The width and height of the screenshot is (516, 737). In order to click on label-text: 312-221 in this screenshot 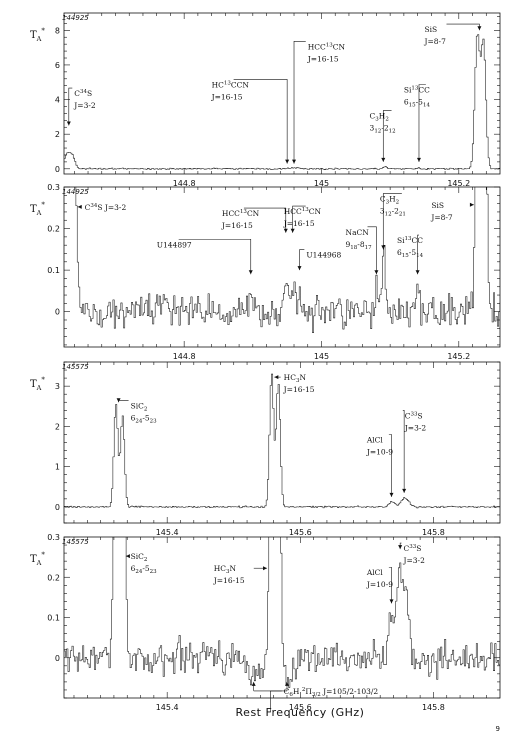, I will do `click(393, 212)`.